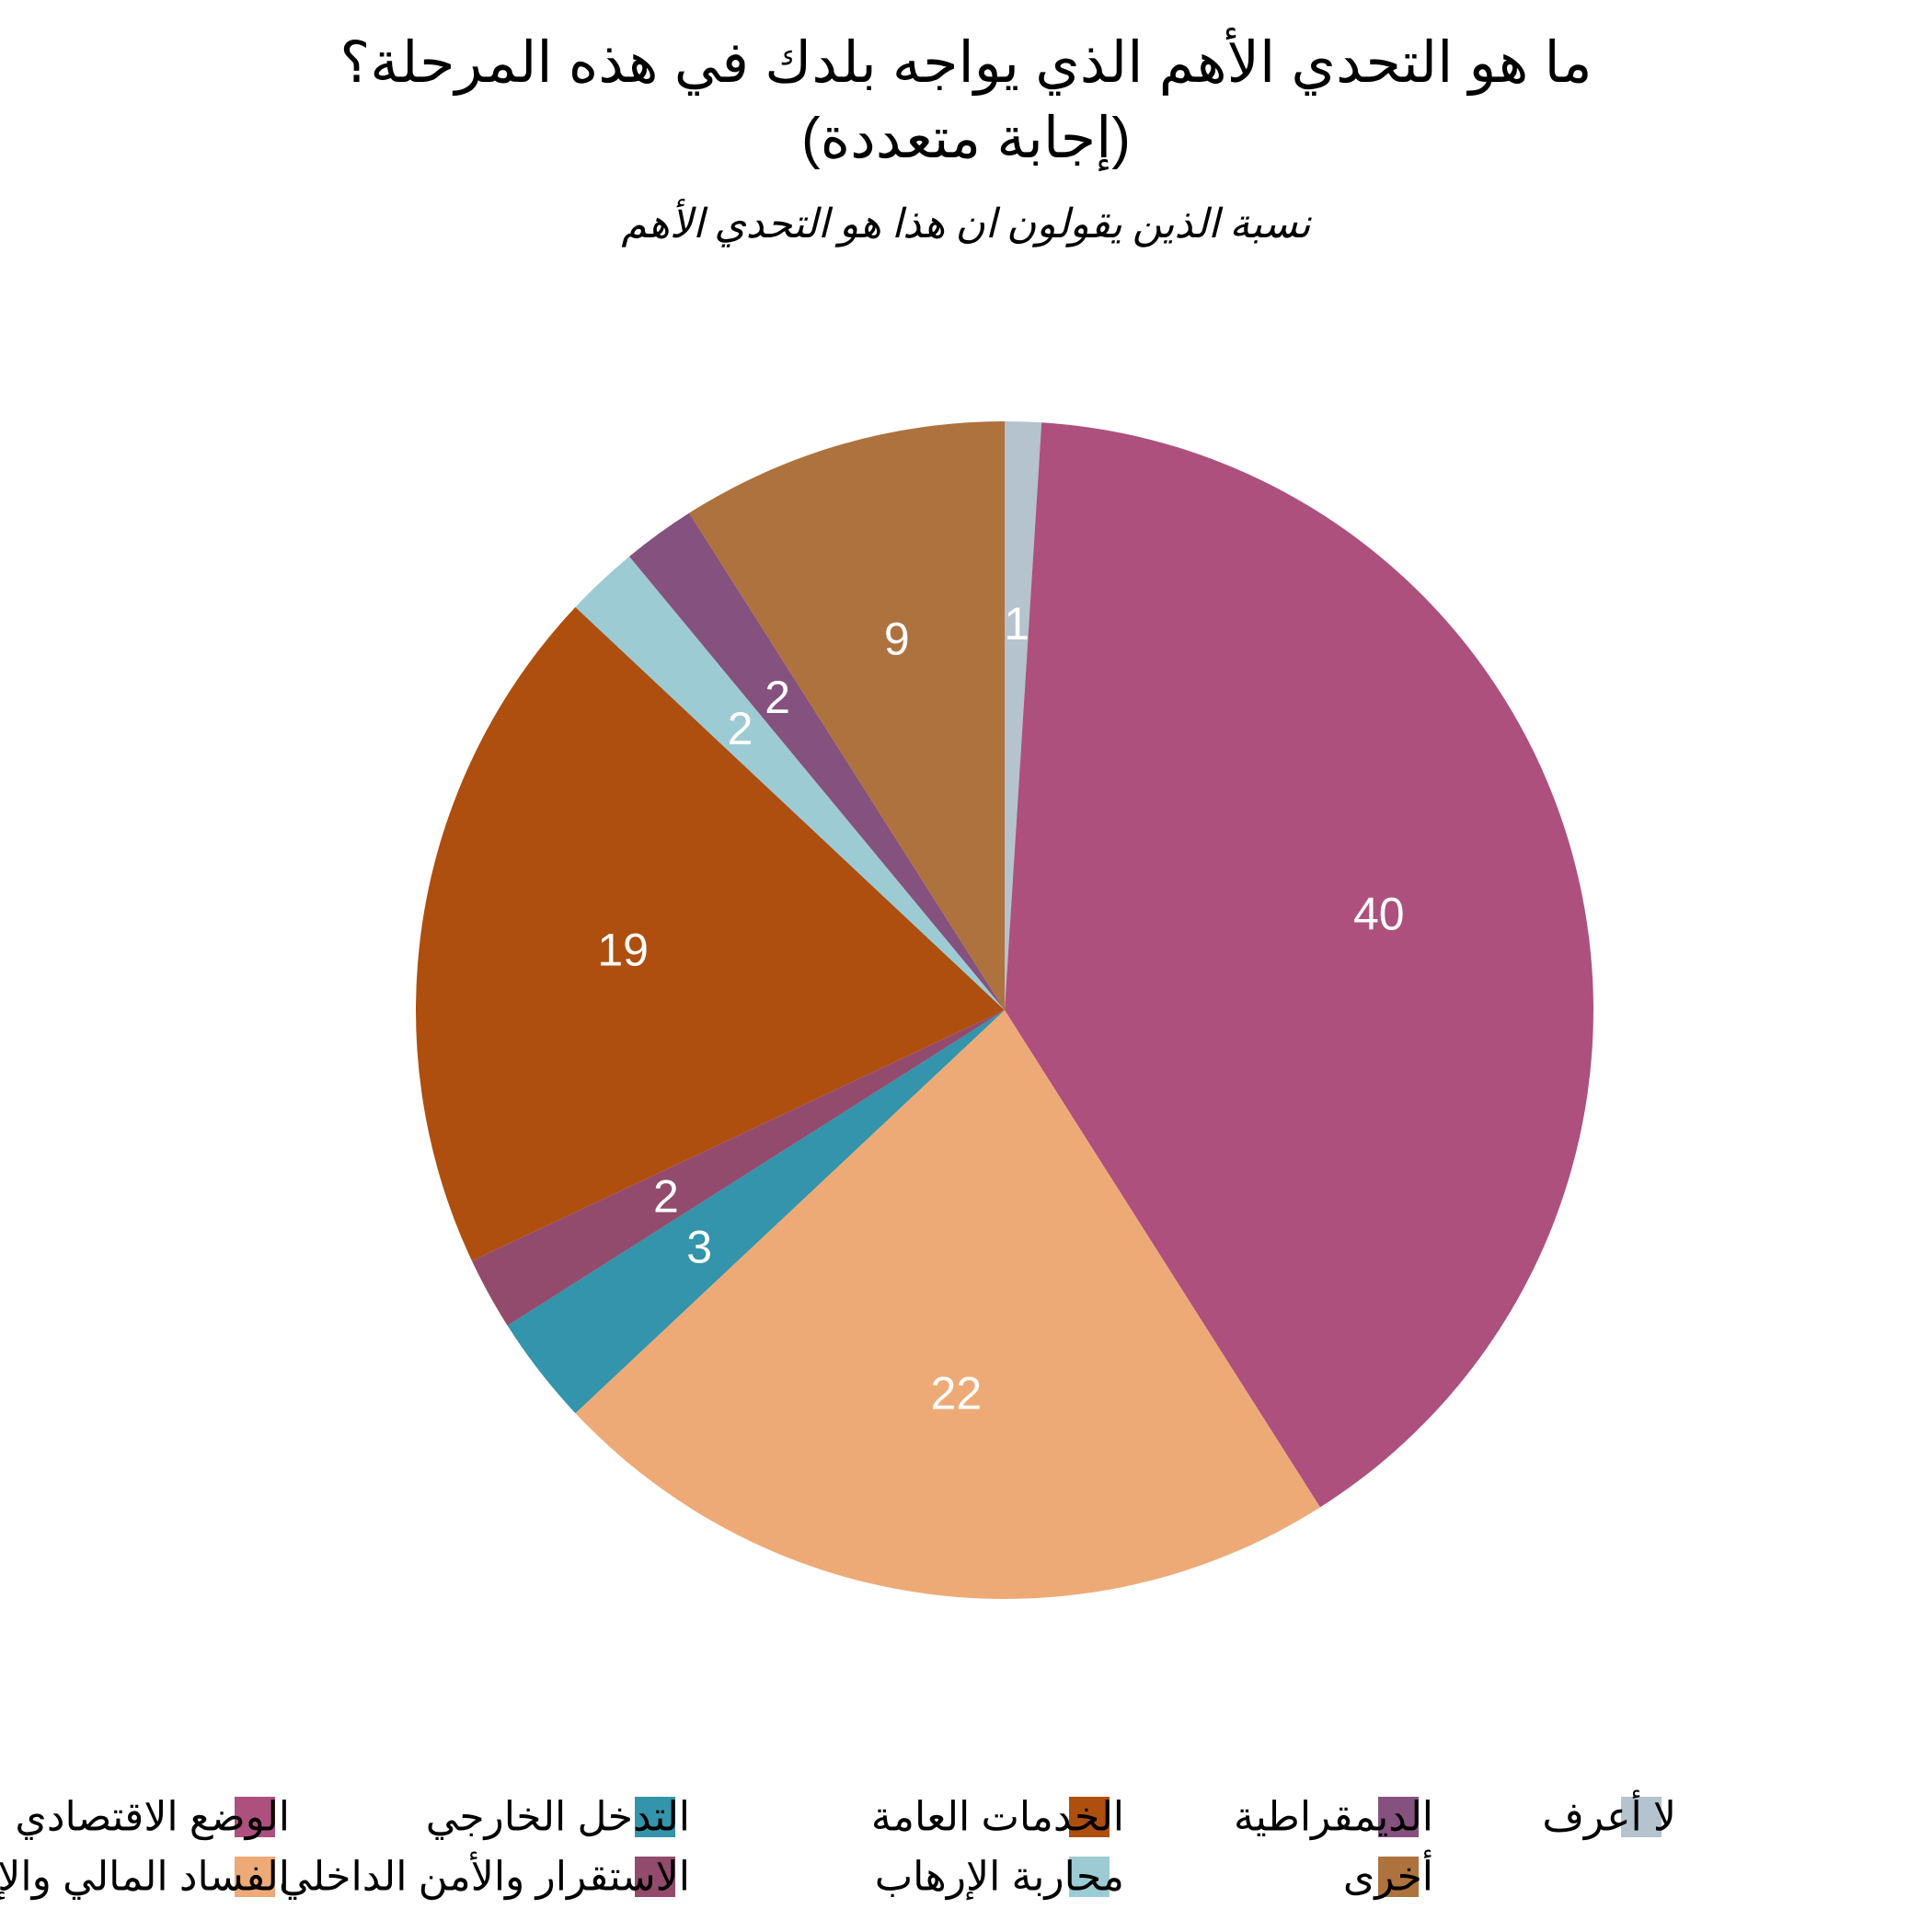 The image size is (1932, 1932). Describe the element at coordinates (966, 138) in the screenshot. I see `chart-title-line-2: (إجابة متعددة)` at that location.